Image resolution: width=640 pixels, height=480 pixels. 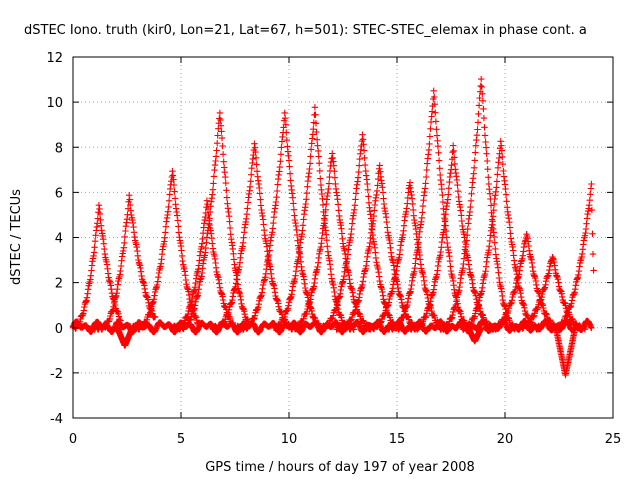 What do you see at coordinates (59, 239) in the screenshot?
I see `y-tick-label: 4` at bounding box center [59, 239].